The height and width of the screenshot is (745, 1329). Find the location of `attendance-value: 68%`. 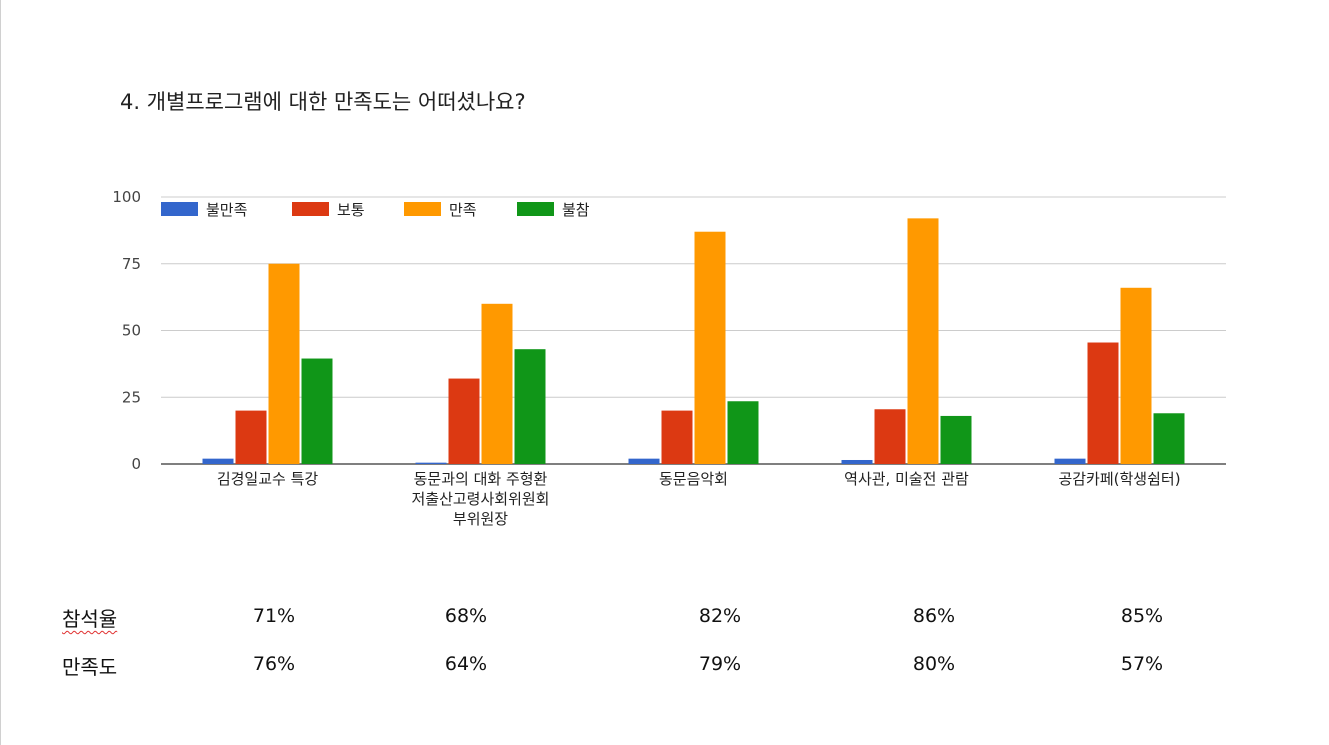

attendance-value: 68% is located at coordinates (466, 616).